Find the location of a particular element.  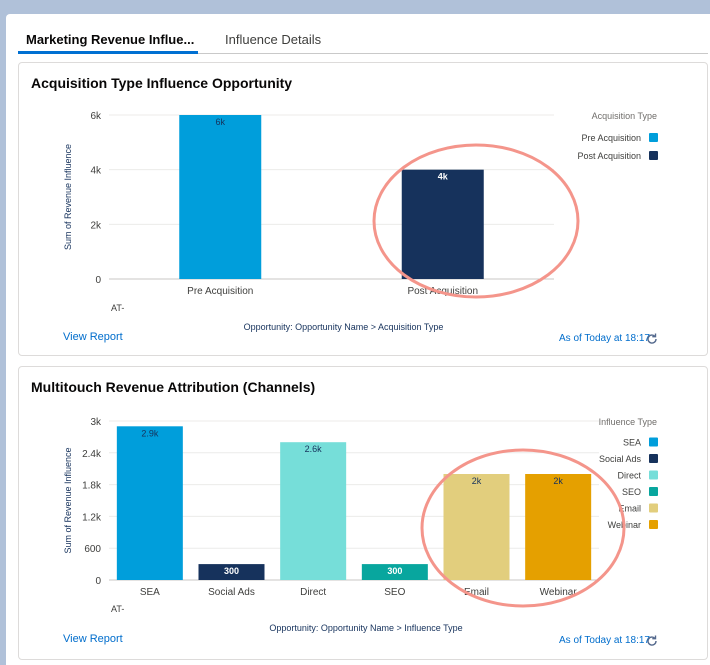

bar-social-ads is located at coordinates (231, 572).